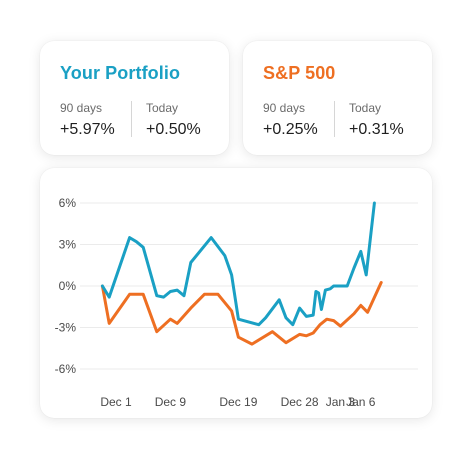 This screenshot has height=460, width=472. What do you see at coordinates (341, 402) in the screenshot?
I see `x-tick-label: Jan 3` at bounding box center [341, 402].